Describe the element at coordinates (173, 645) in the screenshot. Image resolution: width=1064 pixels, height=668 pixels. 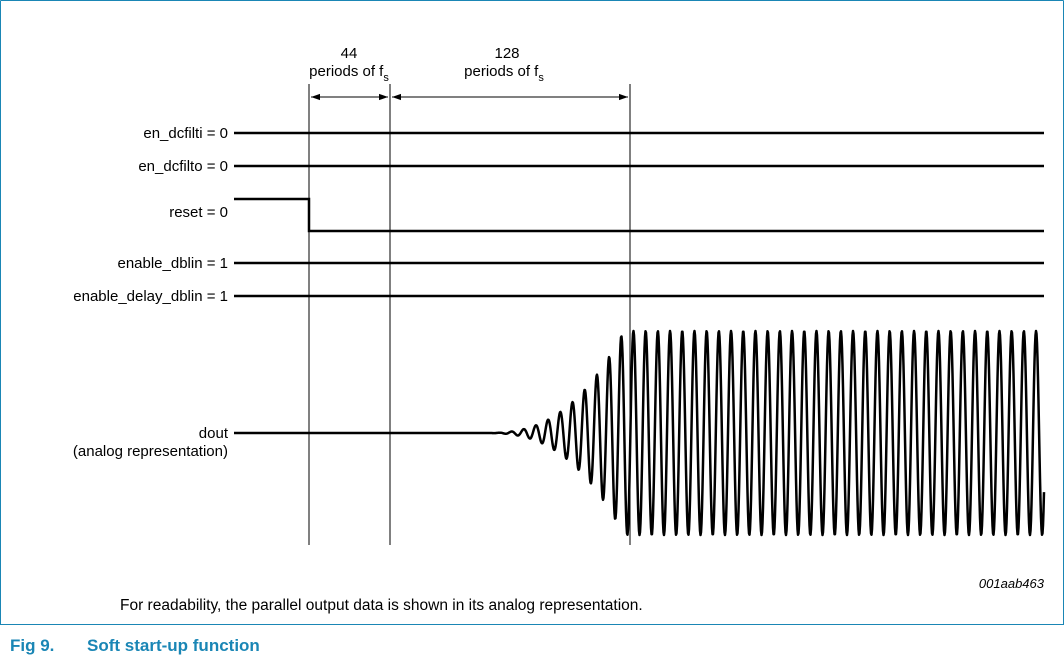
I see `figure-title: Soft start-up function` at that location.